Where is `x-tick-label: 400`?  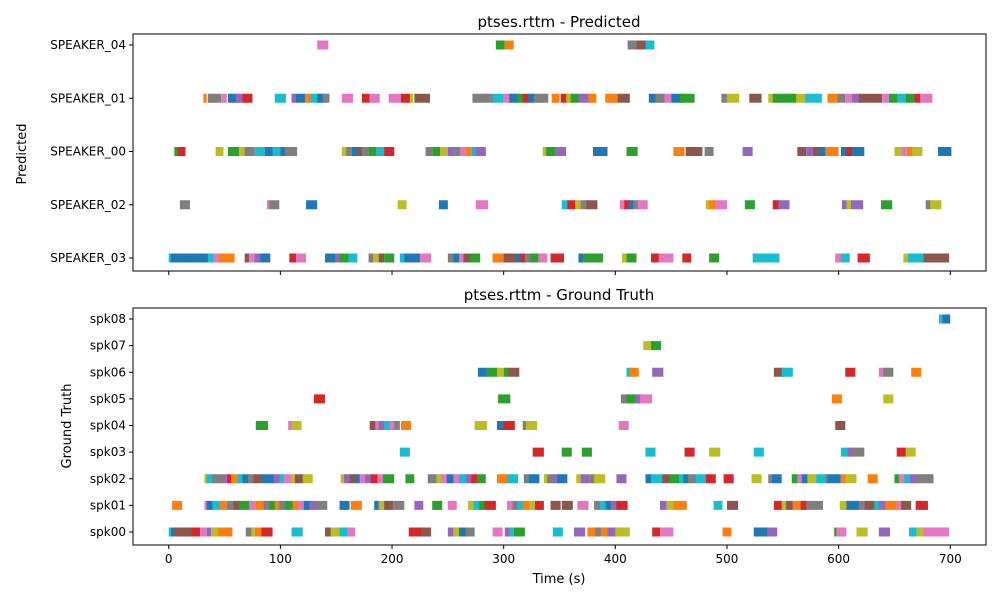 x-tick-label: 400 is located at coordinates (615, 559).